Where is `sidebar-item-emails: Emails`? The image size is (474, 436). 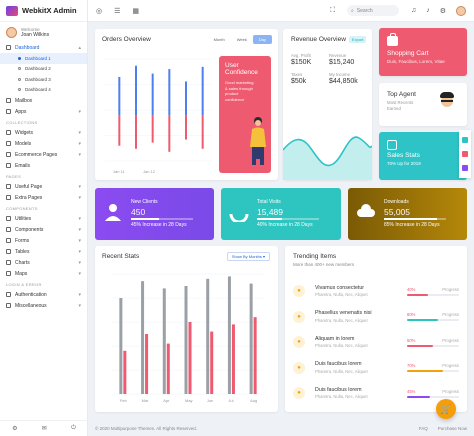 sidebar-item-emails: Emails is located at coordinates (43, 165).